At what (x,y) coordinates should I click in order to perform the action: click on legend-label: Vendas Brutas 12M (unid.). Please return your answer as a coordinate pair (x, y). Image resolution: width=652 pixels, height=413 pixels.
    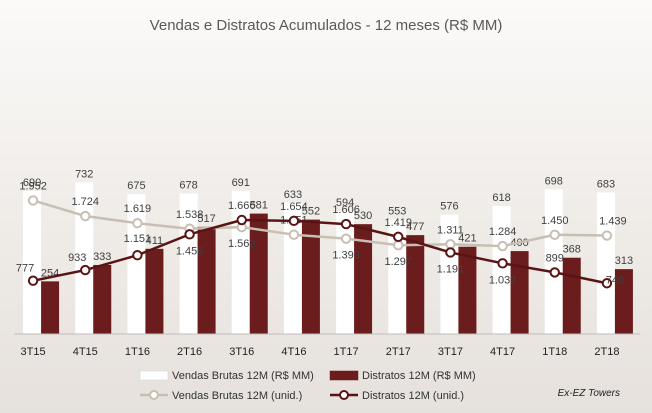
    Looking at the image, I should click on (237, 396).